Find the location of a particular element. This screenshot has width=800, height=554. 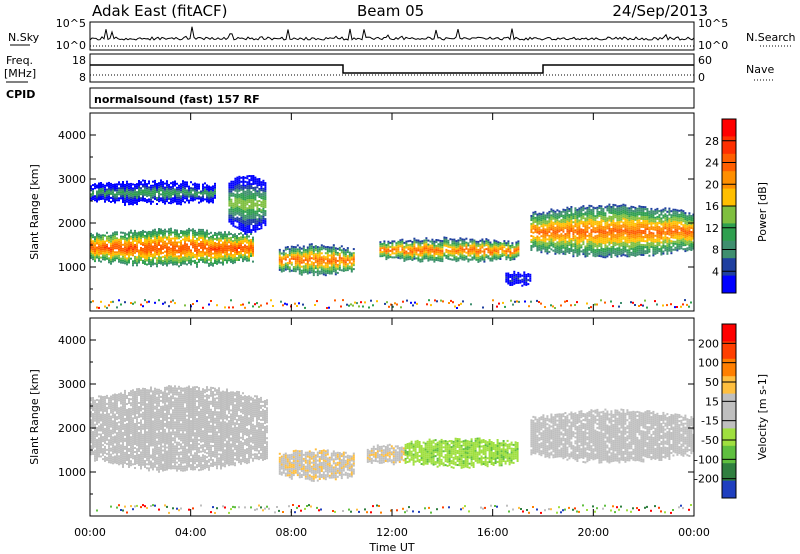

radar-title: Adak East (fitACF) is located at coordinates (159, 11).